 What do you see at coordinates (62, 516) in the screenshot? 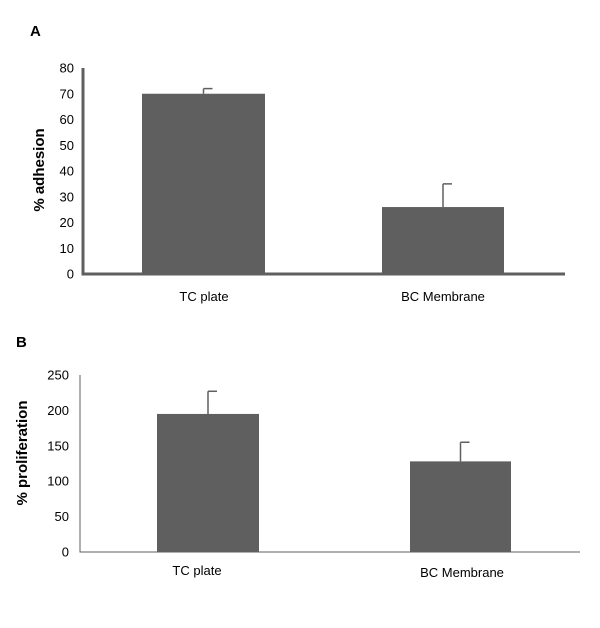
I see `panel-b-y-tick-50: 50` at bounding box center [62, 516].